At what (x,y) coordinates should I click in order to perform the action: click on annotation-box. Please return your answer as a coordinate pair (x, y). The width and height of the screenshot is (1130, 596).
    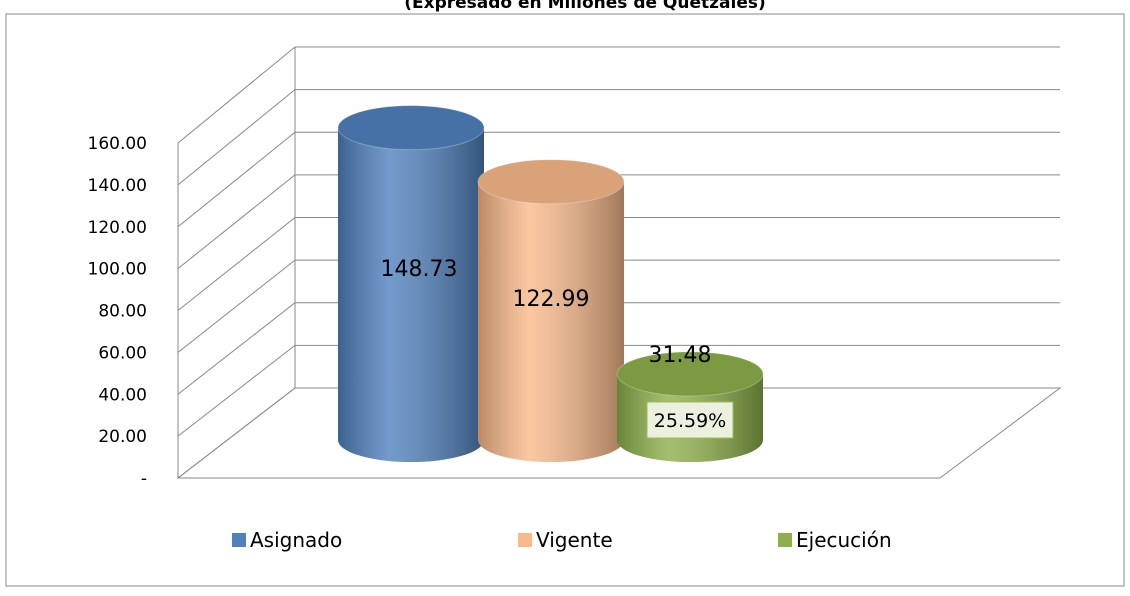
    Looking at the image, I should click on (690, 420).